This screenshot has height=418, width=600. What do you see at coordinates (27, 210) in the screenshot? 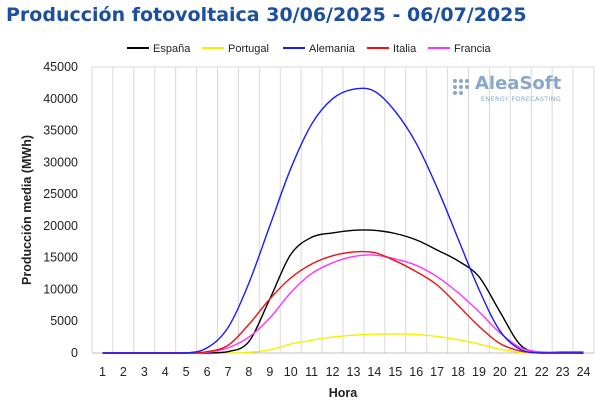
I see `y-axis-title: Producción media (MWh)` at bounding box center [27, 210].